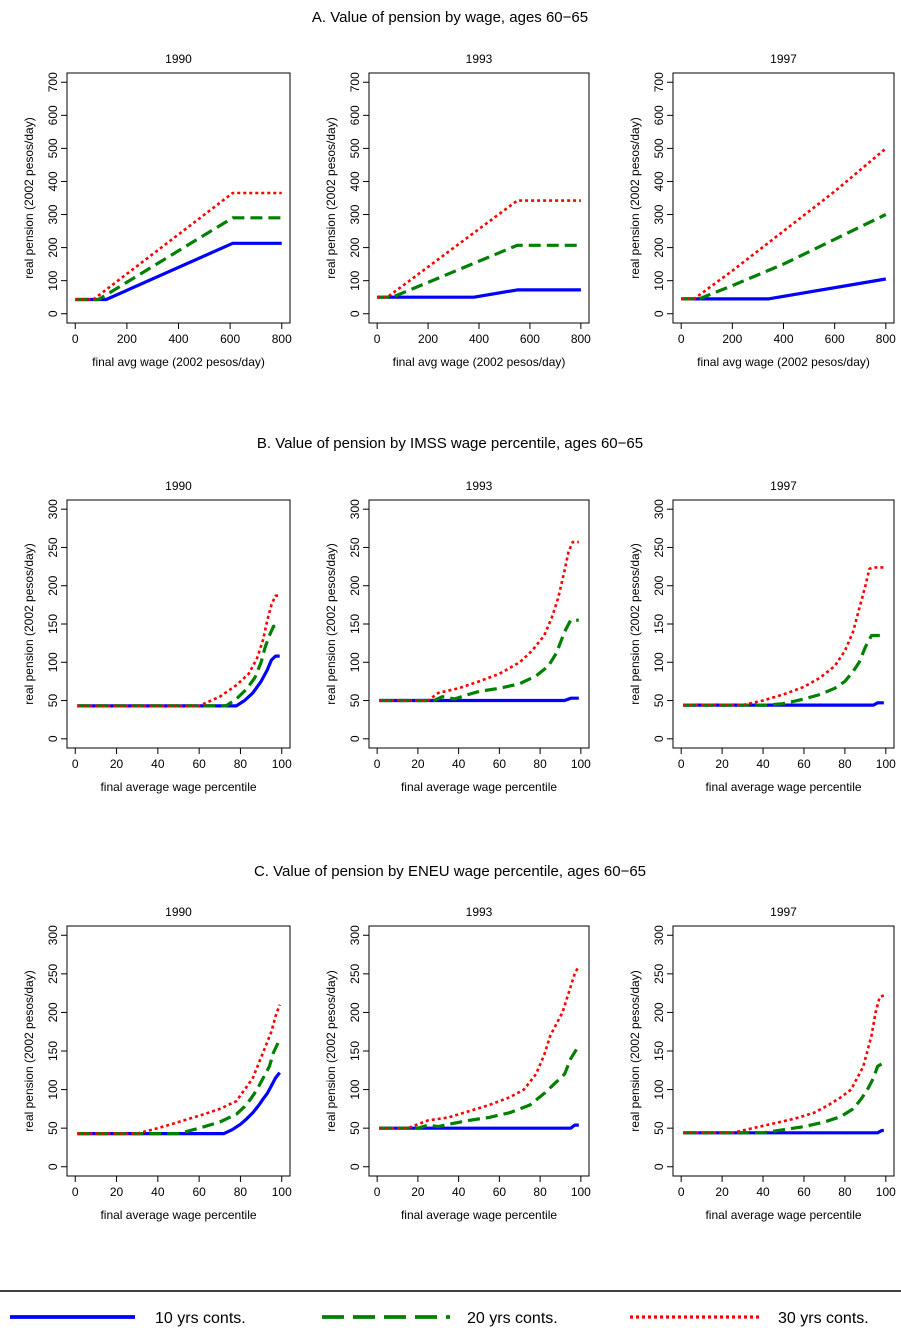 The image size is (901, 1343). I want to click on y-tick-label: 50, so click(355, 701).